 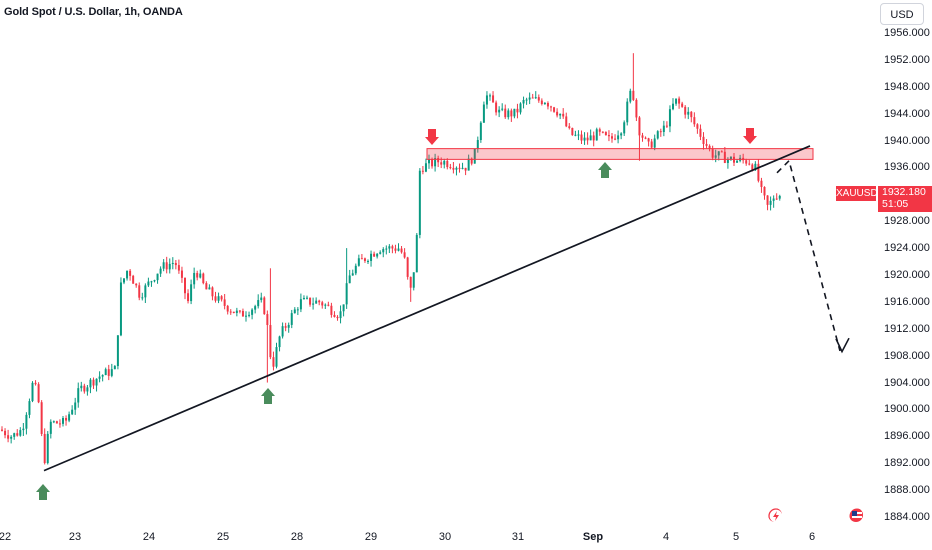 What do you see at coordinates (907, 33) in the screenshot?
I see `price-tick: 1956.000` at bounding box center [907, 33].